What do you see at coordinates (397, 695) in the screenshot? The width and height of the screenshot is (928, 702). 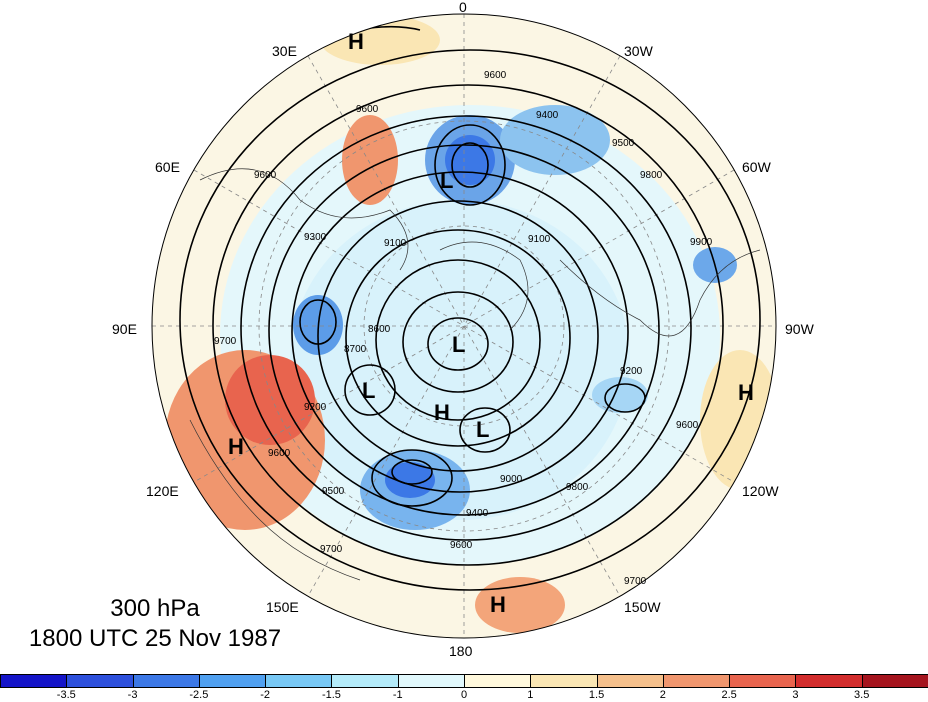 I see `colorbar-tick-label: -1` at bounding box center [397, 695].